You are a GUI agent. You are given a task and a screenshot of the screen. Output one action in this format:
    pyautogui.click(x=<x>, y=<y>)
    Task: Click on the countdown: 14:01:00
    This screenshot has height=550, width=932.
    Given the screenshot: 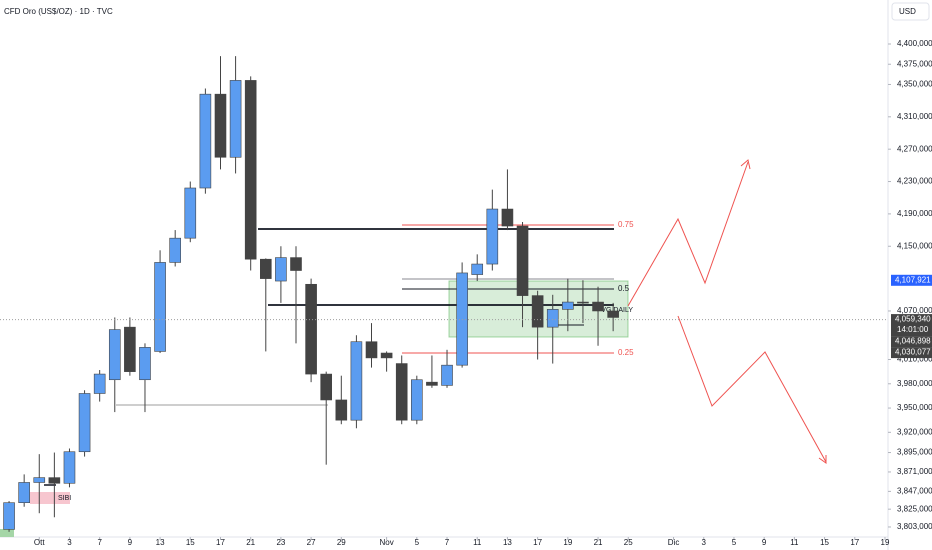 What is the action you would take?
    pyautogui.click(x=913, y=329)
    